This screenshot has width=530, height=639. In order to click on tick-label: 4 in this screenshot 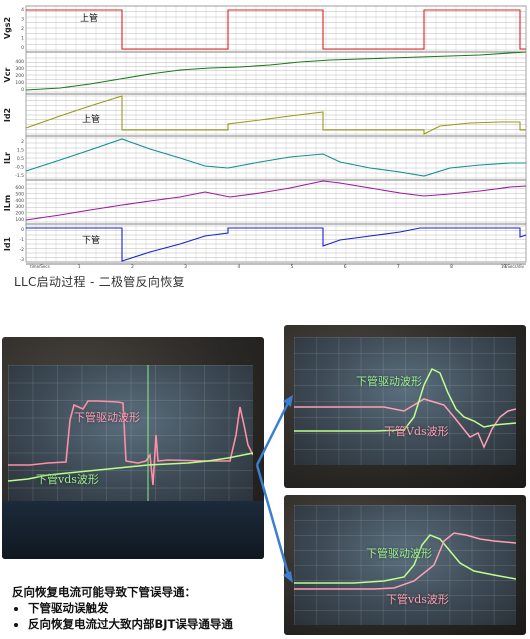, I will do `click(22, 10)`.